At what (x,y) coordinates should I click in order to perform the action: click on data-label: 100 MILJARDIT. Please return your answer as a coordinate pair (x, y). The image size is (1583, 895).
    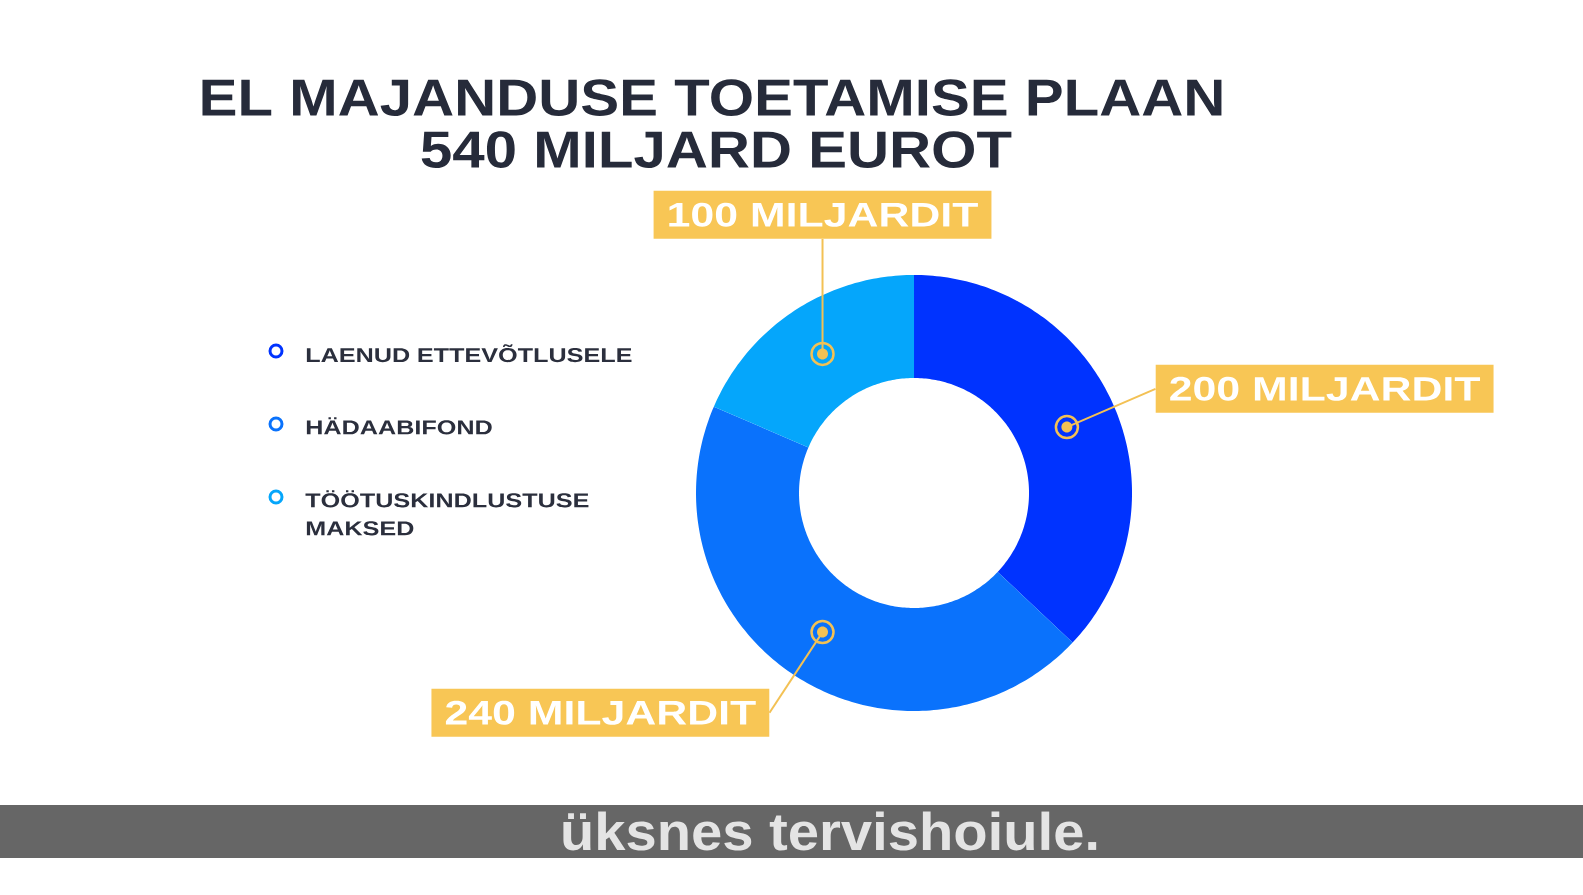
    Looking at the image, I should click on (823, 214).